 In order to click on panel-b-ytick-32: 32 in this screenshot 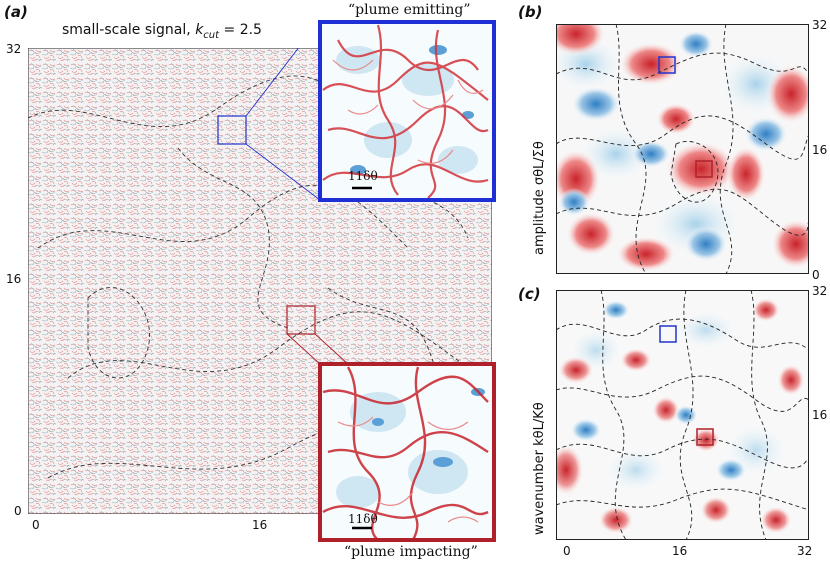, I will do `click(820, 25)`.